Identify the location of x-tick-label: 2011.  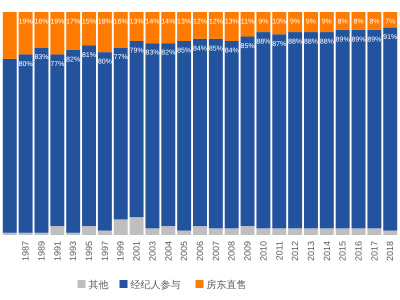
(279, 250).